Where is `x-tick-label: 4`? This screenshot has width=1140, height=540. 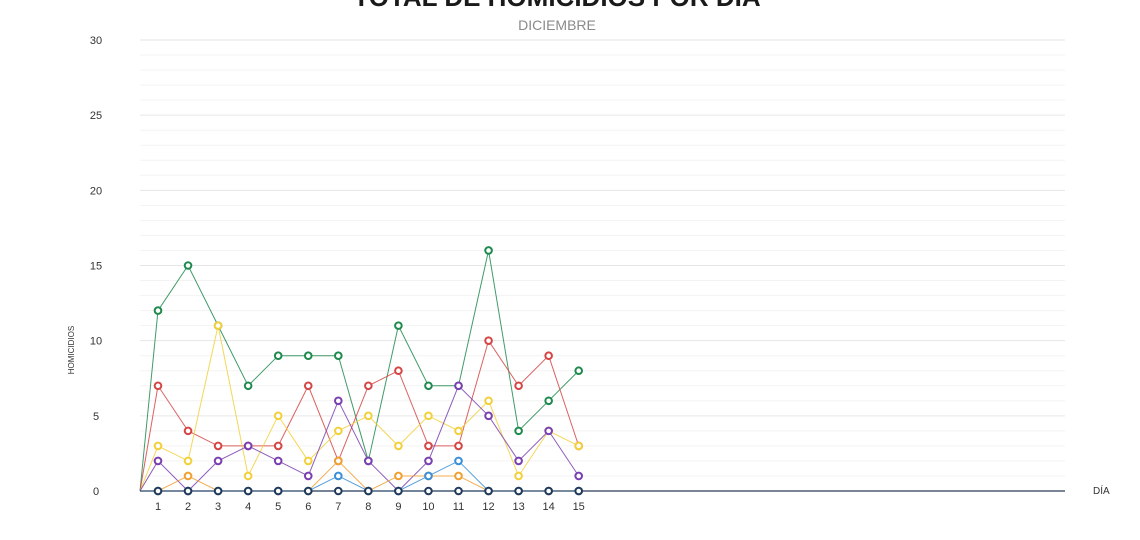 x-tick-label: 4 is located at coordinates (248, 507).